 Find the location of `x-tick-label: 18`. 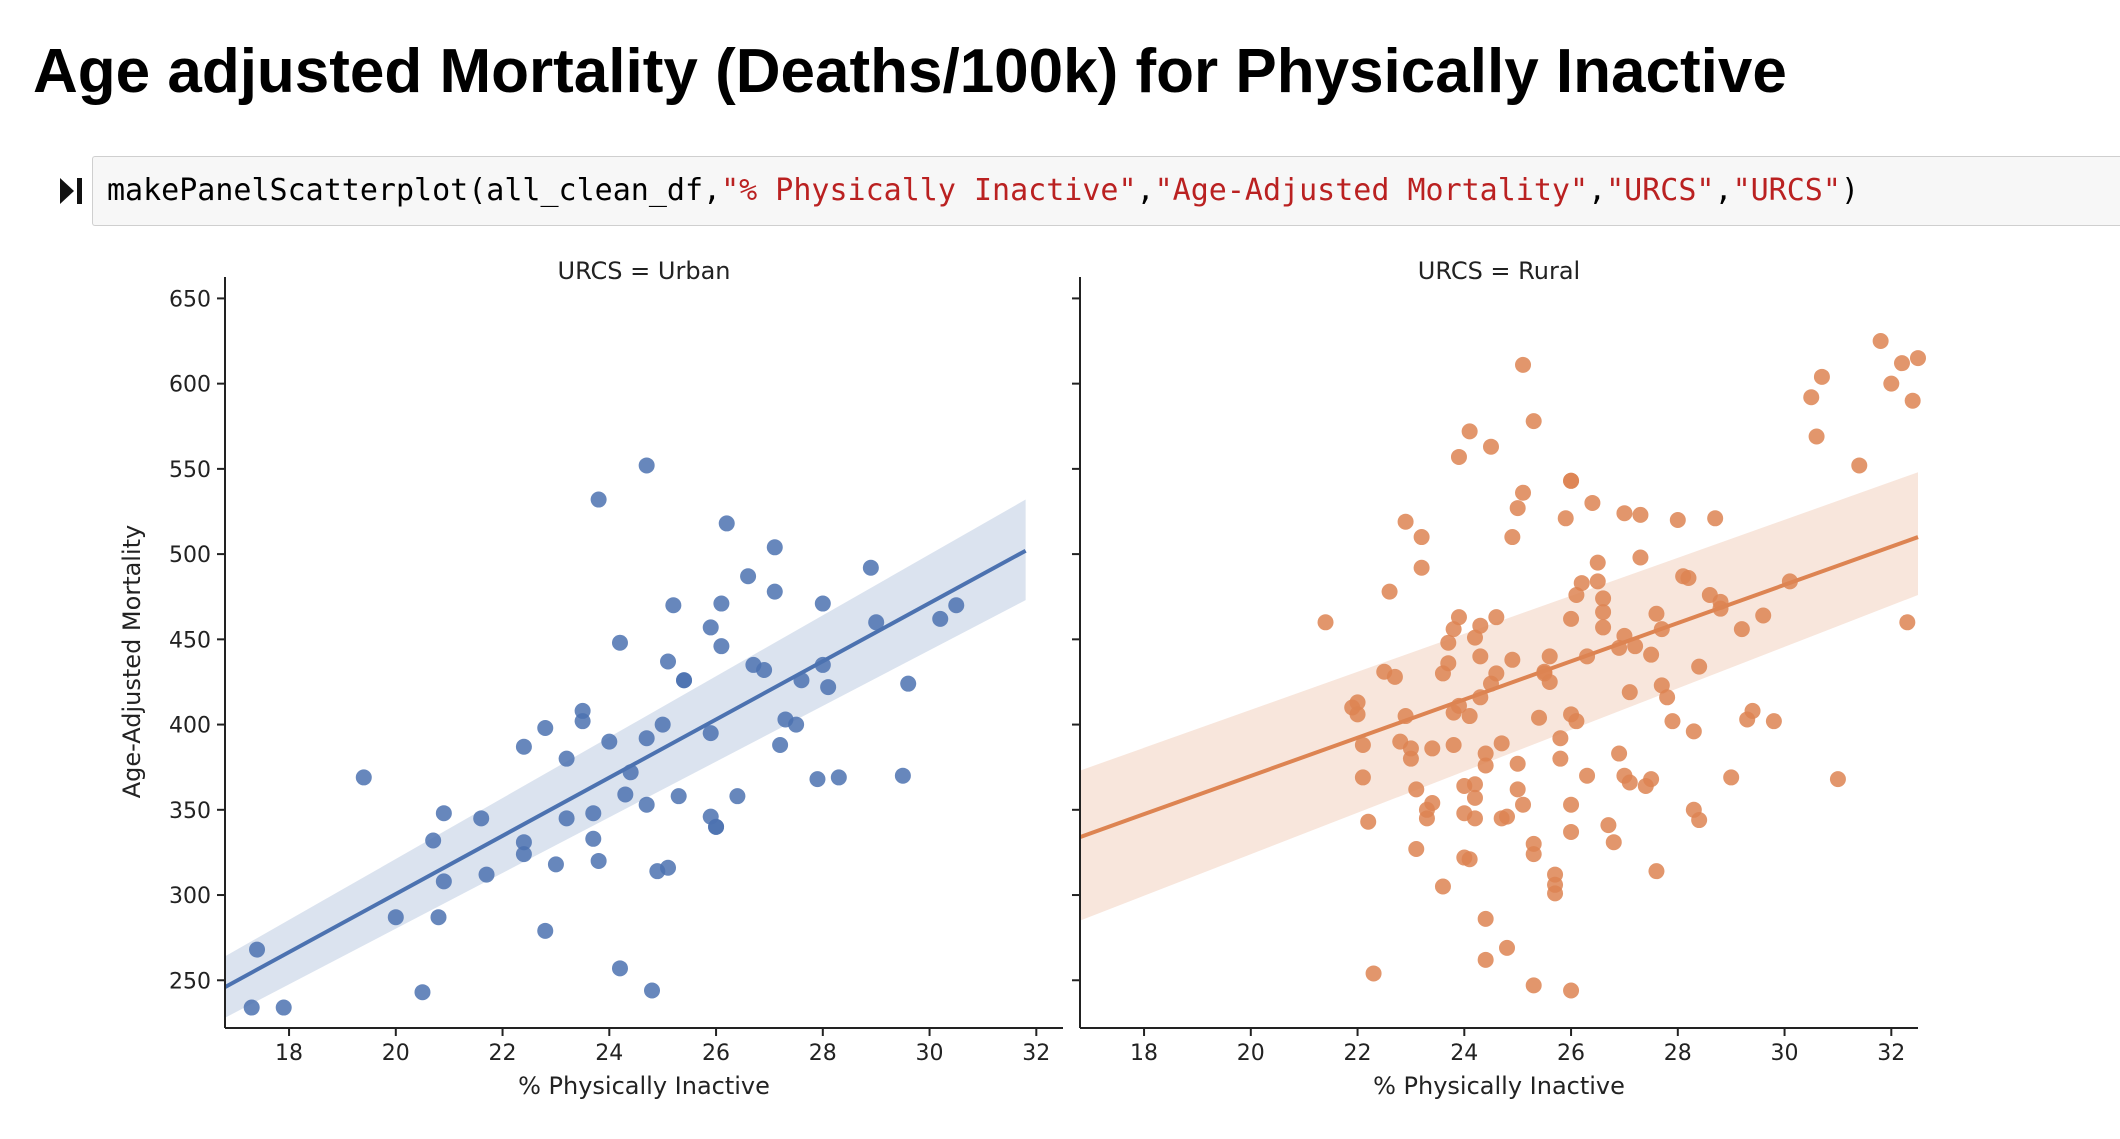

x-tick-label: 18 is located at coordinates (289, 1053).